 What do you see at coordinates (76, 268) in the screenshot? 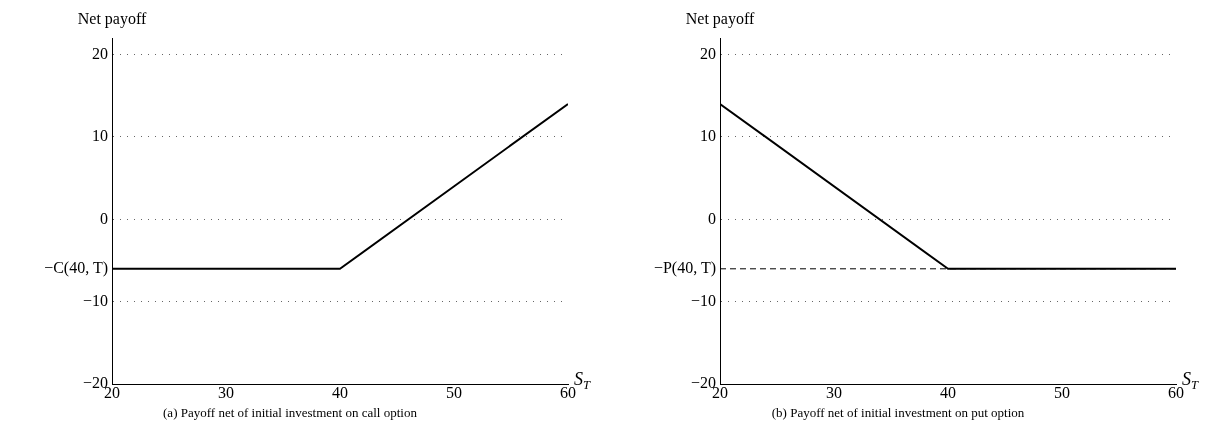
I see `y-tick-label: −C(40, T)` at bounding box center [76, 268].